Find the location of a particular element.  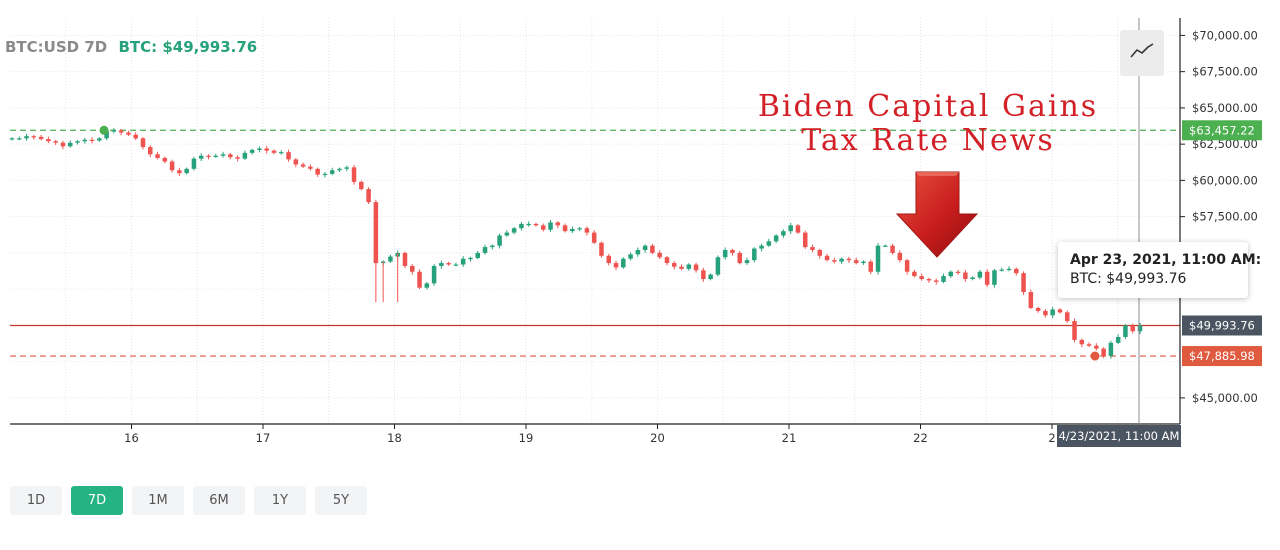

chart-header: BTC:USD 7D BTC: $49,993.76 is located at coordinates (131, 47).